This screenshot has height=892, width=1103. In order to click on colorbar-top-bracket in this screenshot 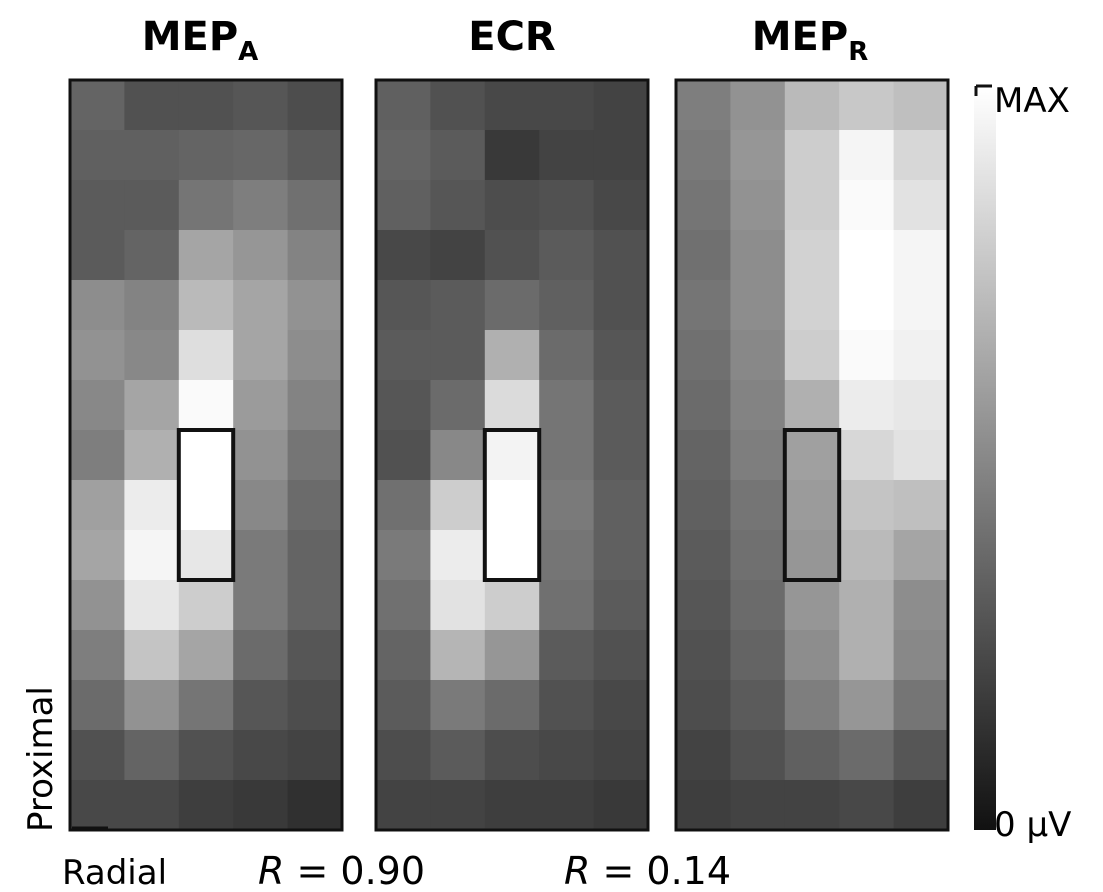, I will do `click(983, 90)`.